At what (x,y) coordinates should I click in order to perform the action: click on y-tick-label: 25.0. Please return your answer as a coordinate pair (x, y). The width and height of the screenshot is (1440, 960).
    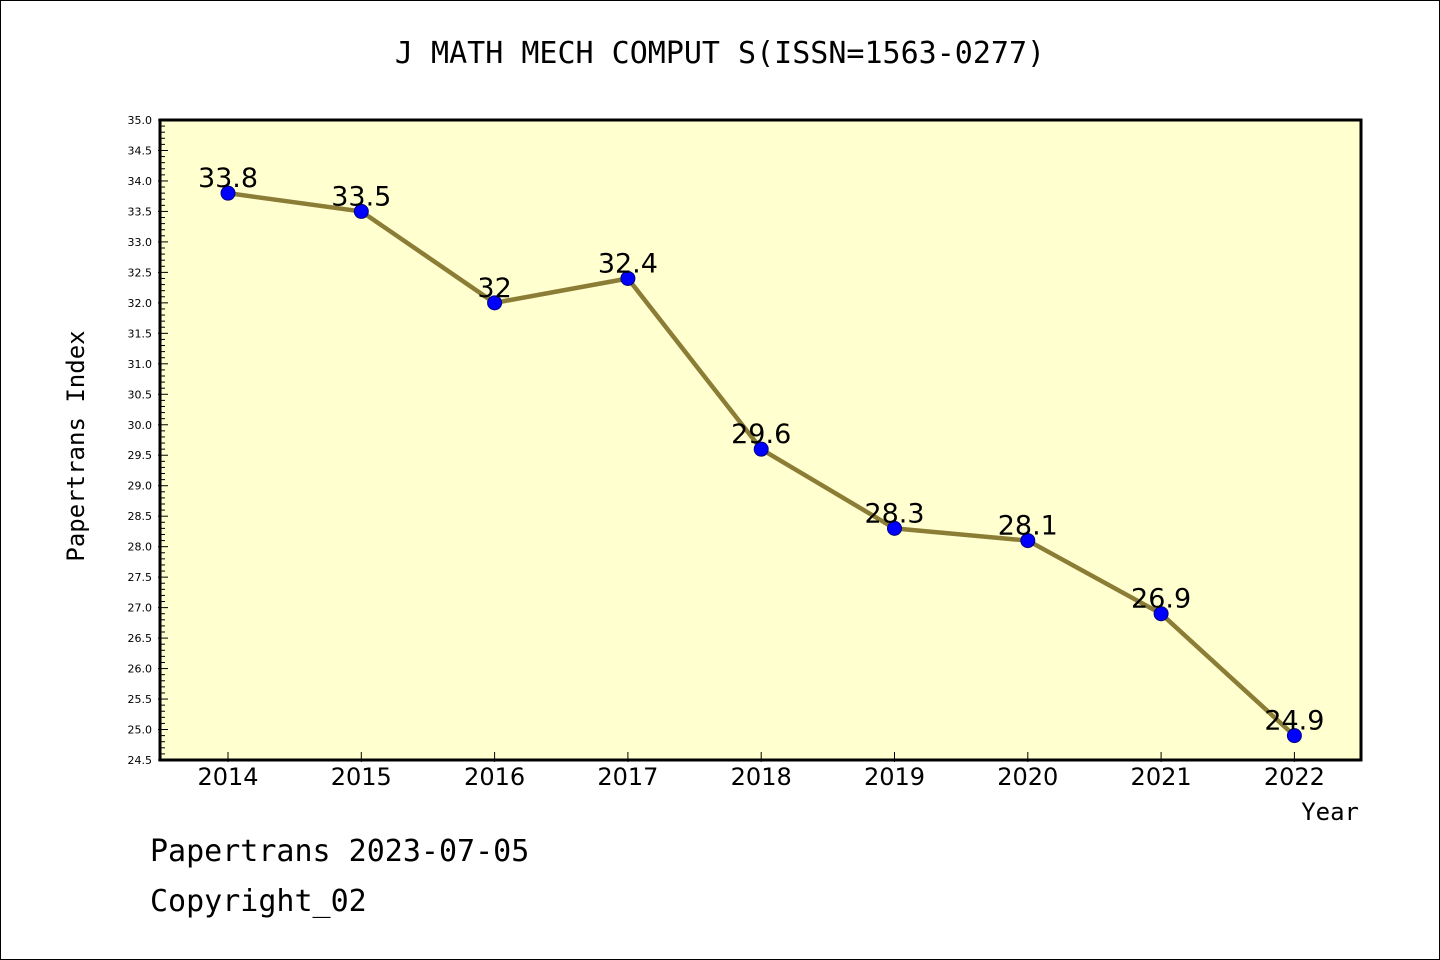
    Looking at the image, I should click on (140, 730).